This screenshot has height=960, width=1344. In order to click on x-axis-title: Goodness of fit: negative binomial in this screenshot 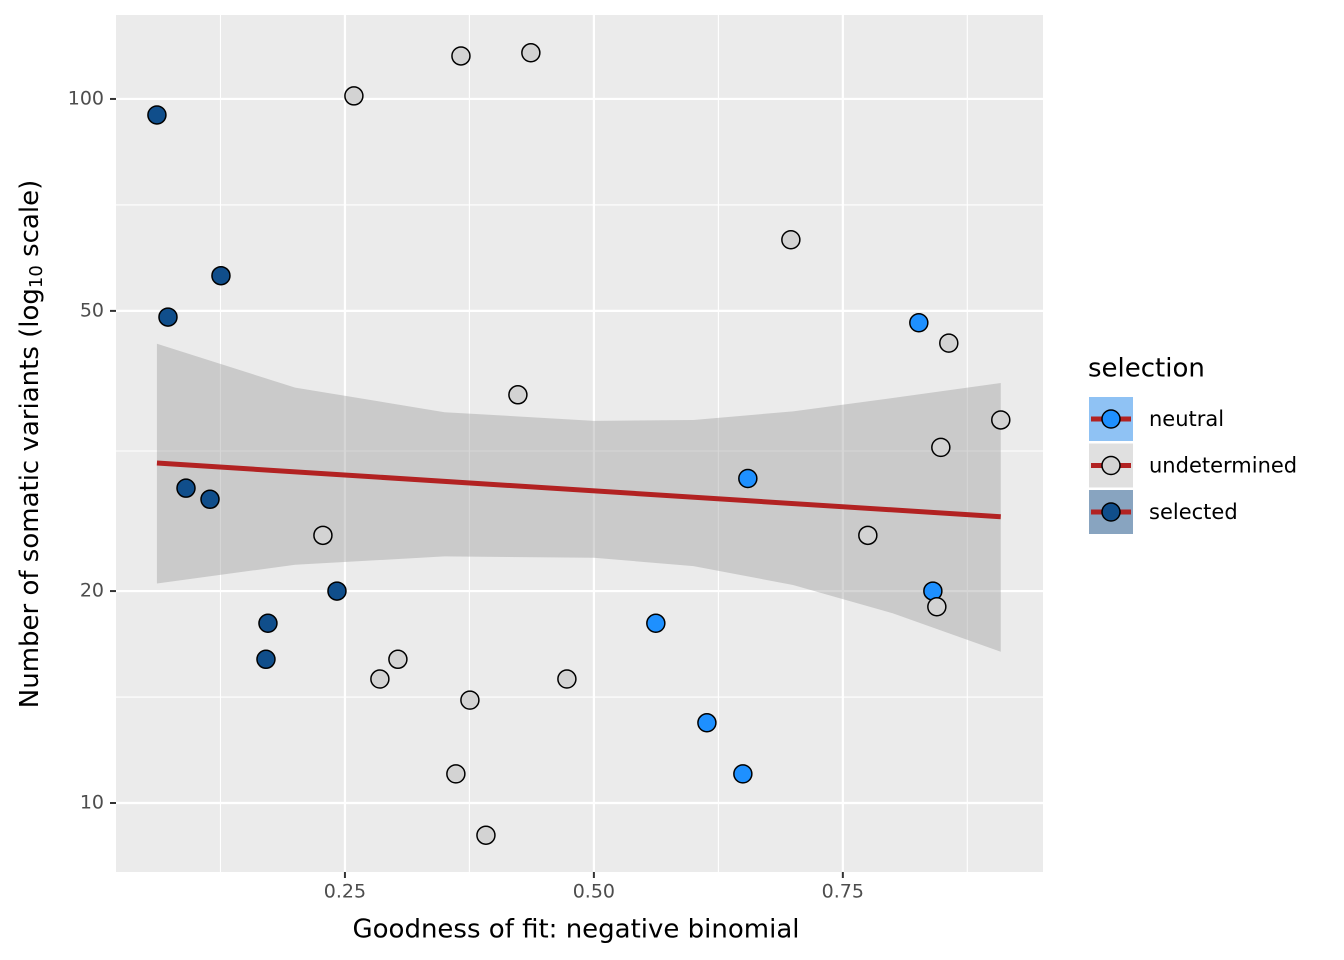, I will do `click(575, 930)`.